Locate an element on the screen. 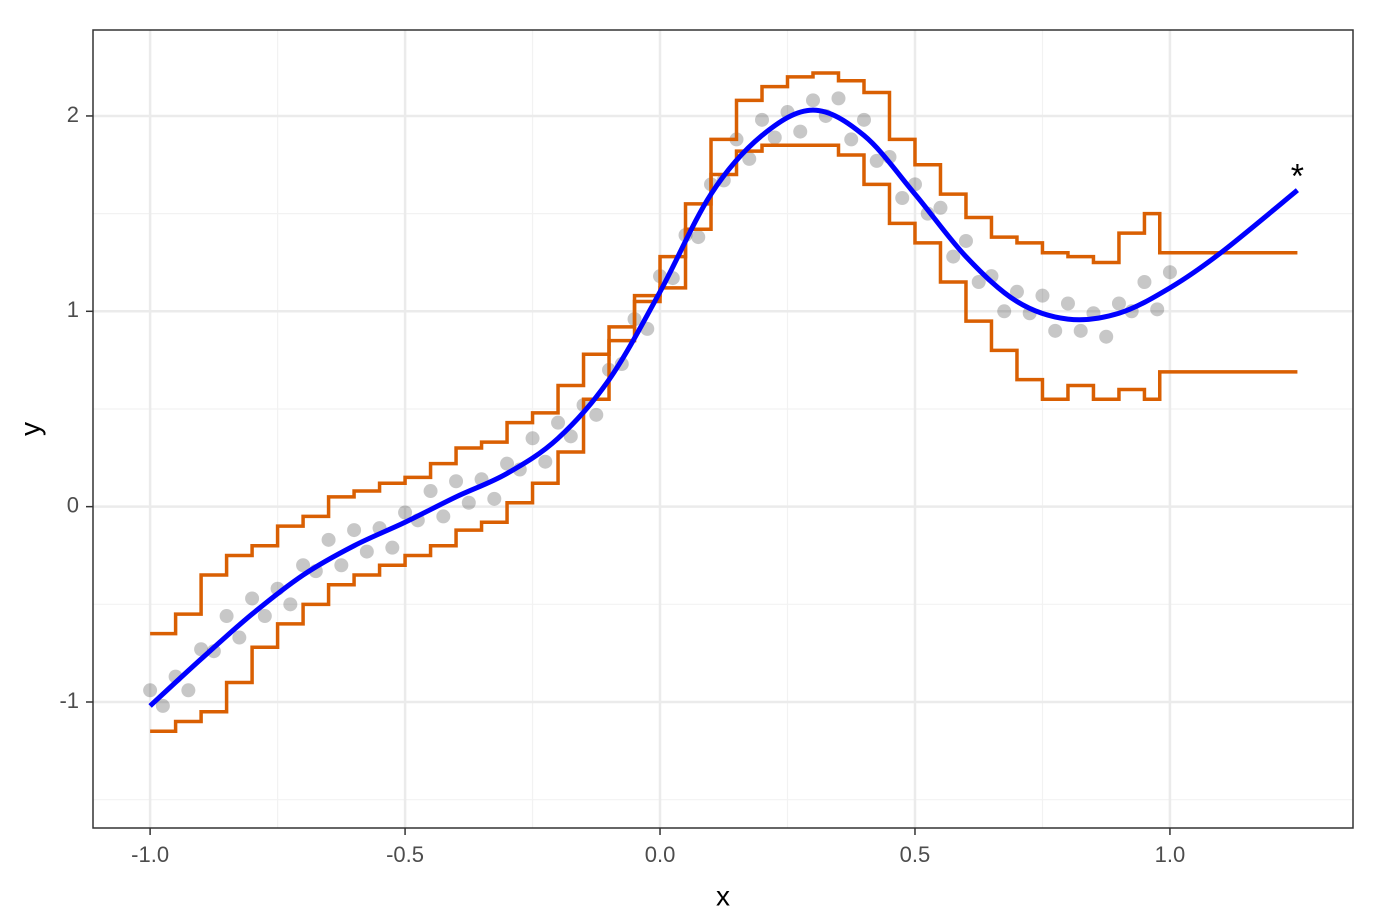 The image size is (1382, 924). y-tick-label: 1 is located at coordinates (73, 309).